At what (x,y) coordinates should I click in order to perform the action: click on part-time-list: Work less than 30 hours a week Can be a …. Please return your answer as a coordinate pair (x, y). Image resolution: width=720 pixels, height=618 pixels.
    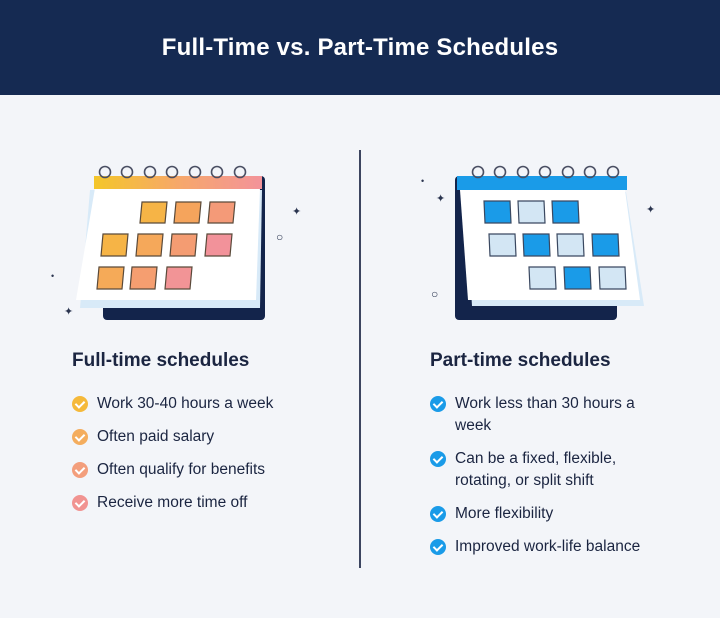
    Looking at the image, I should click on (555, 481).